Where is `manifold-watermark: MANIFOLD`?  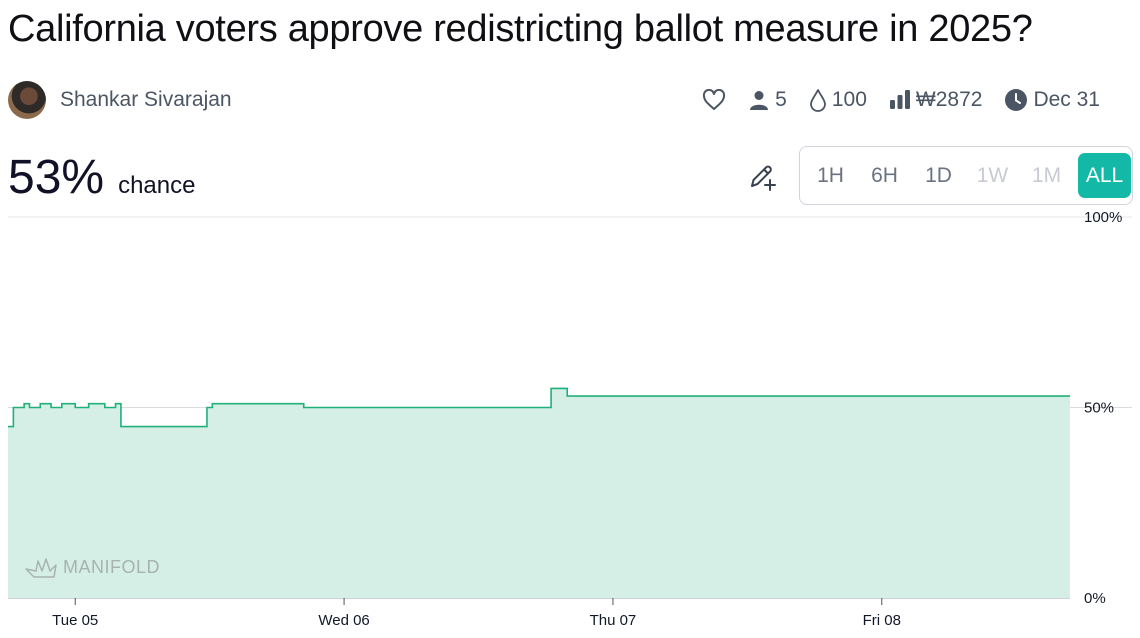 manifold-watermark: MANIFOLD is located at coordinates (92, 567).